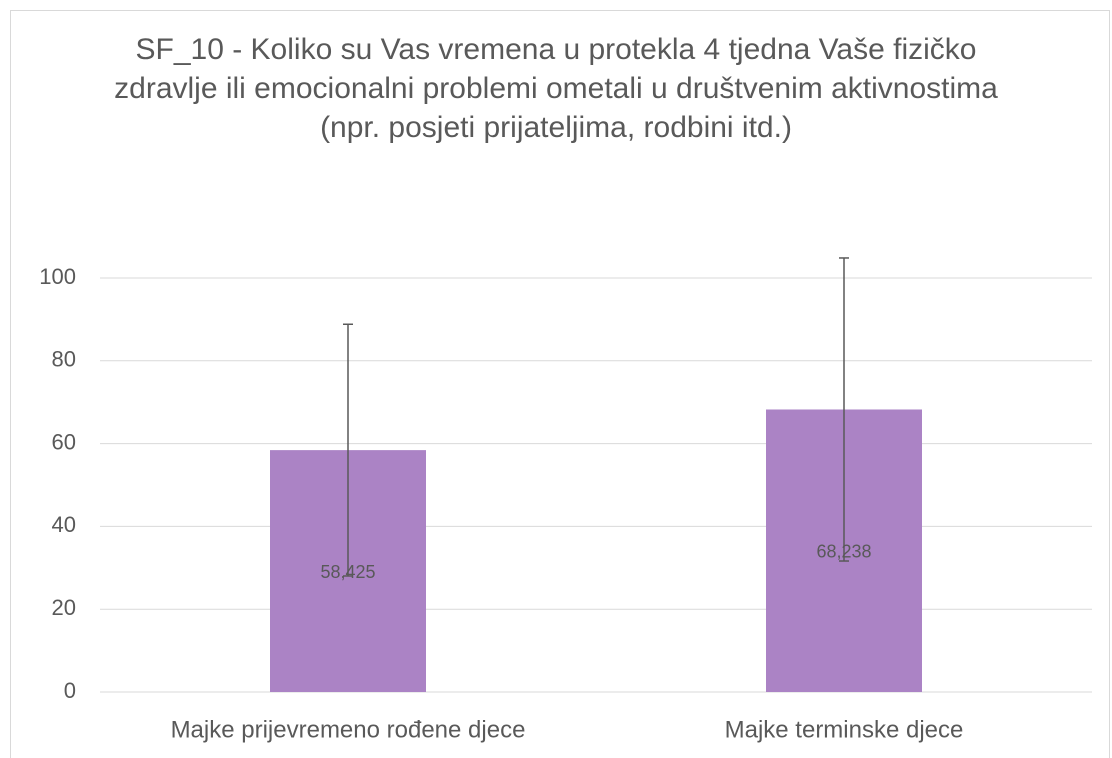 This screenshot has width=1112, height=758. I want to click on y-tick-label: 100, so click(57, 276).